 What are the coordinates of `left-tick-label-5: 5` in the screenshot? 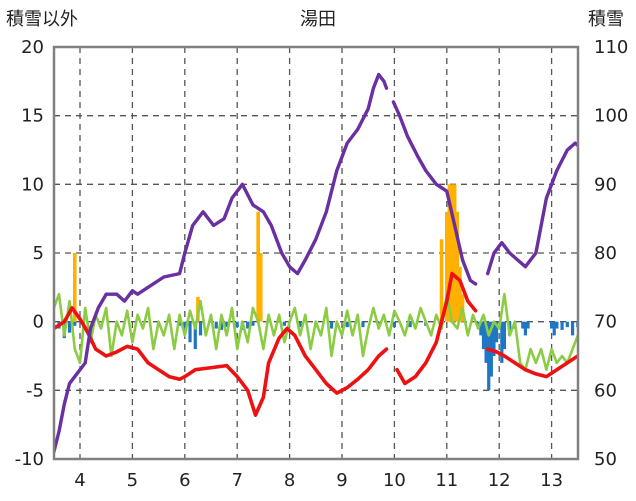 It's located at (38, 253).